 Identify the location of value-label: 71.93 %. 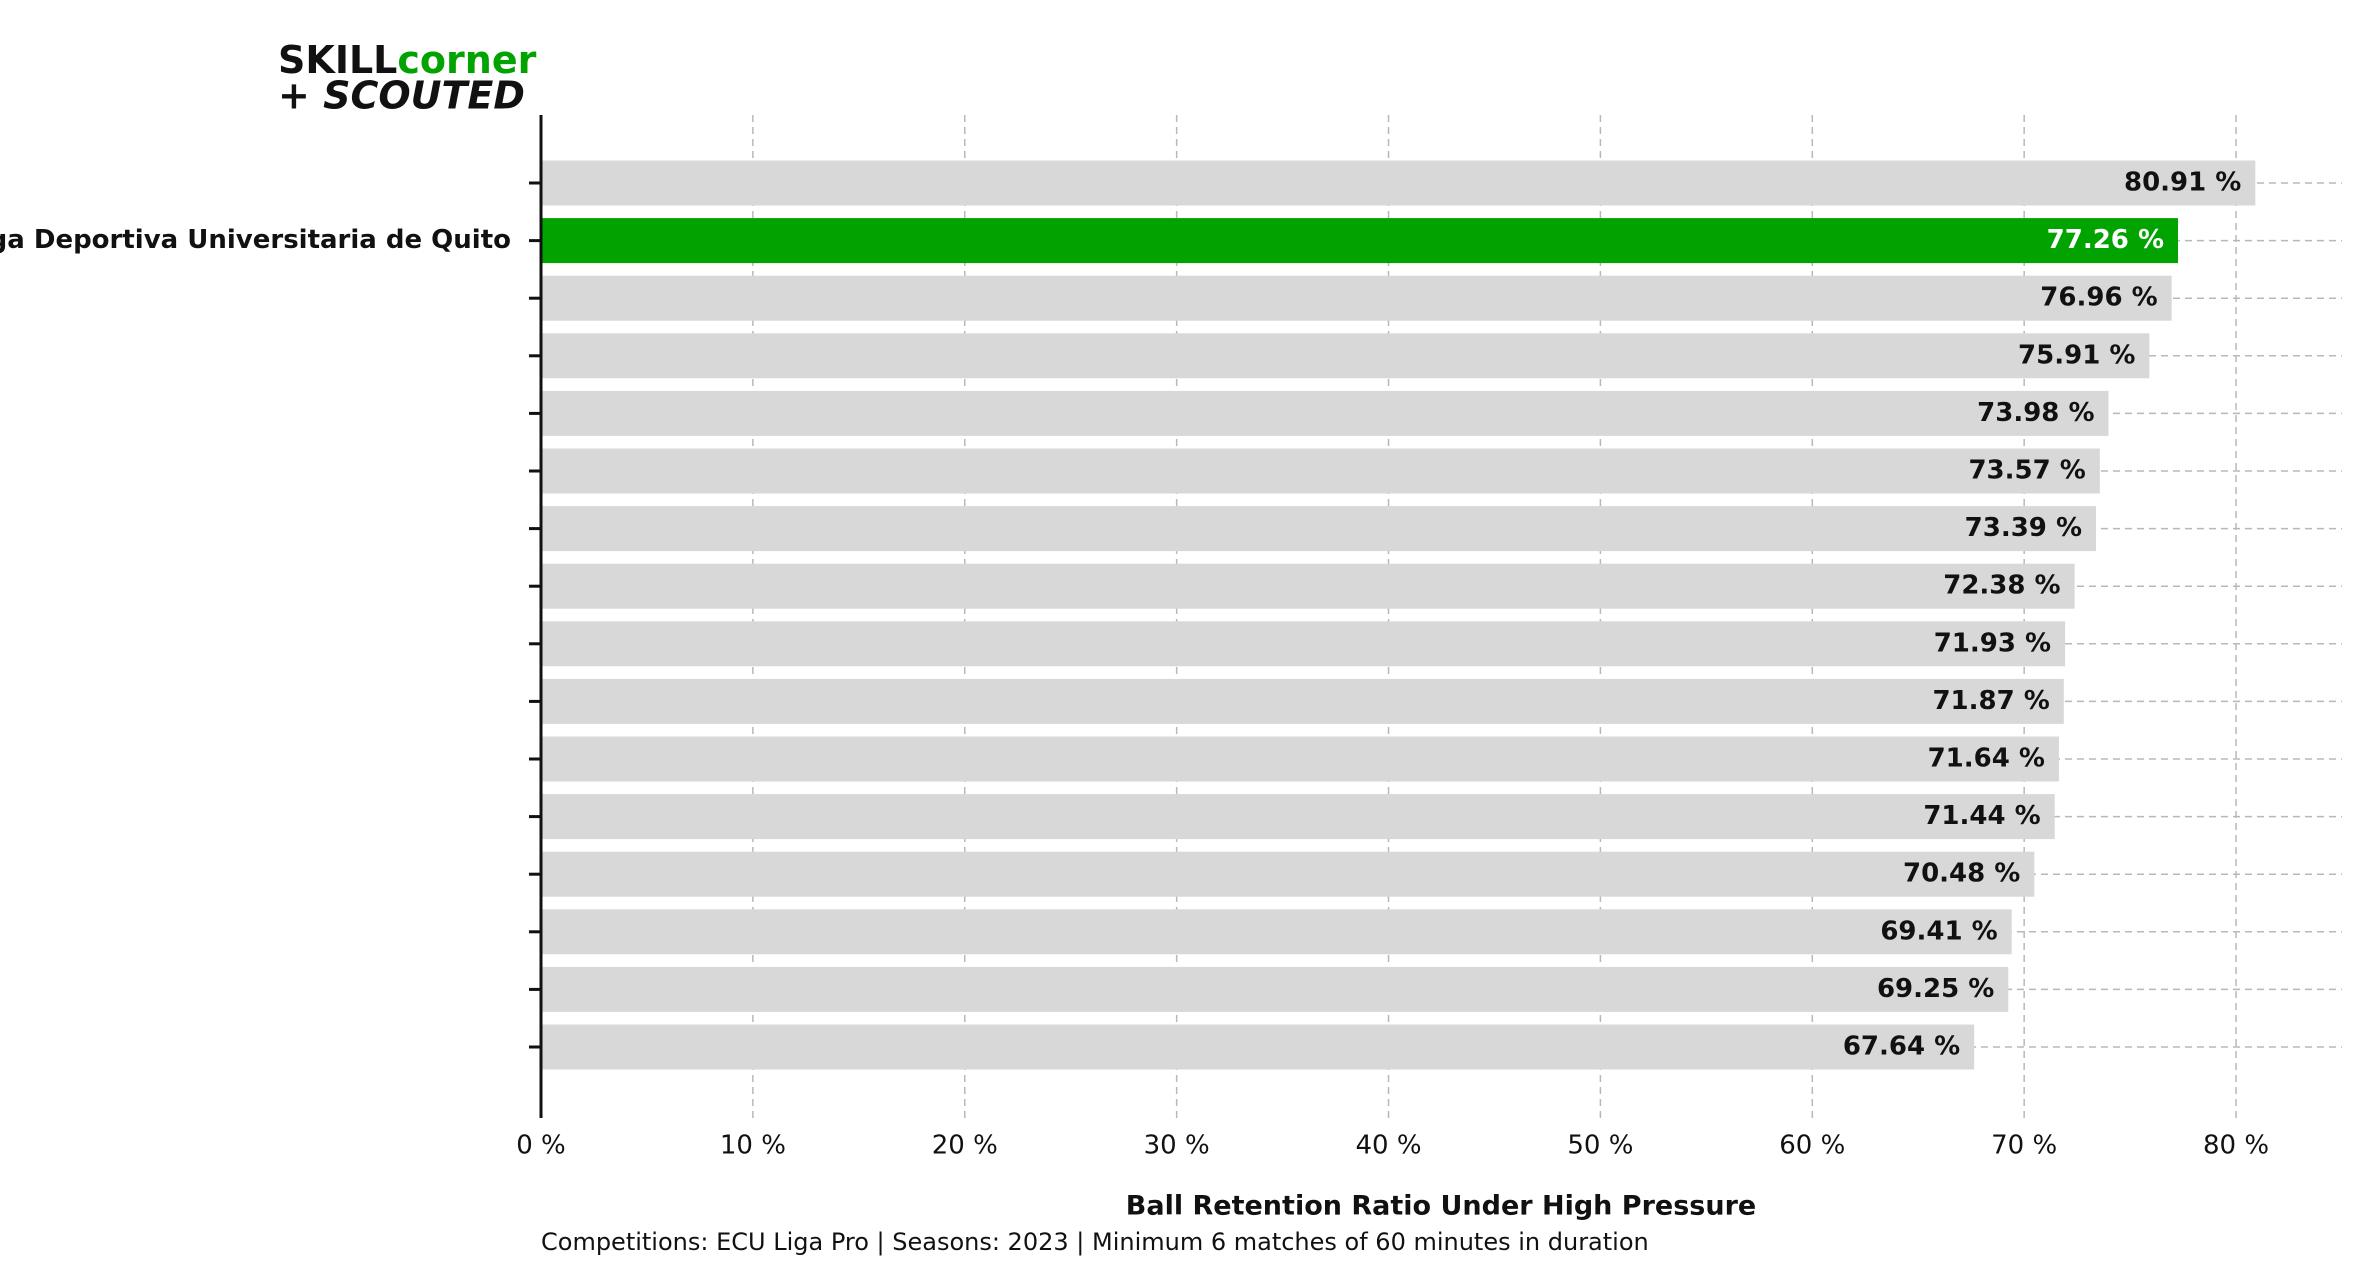
(1992, 643).